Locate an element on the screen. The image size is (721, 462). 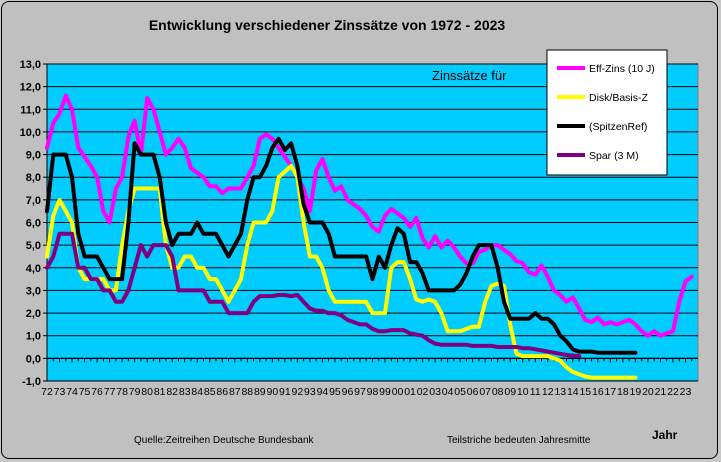
x-tick-label: 88 is located at coordinates (247, 392).